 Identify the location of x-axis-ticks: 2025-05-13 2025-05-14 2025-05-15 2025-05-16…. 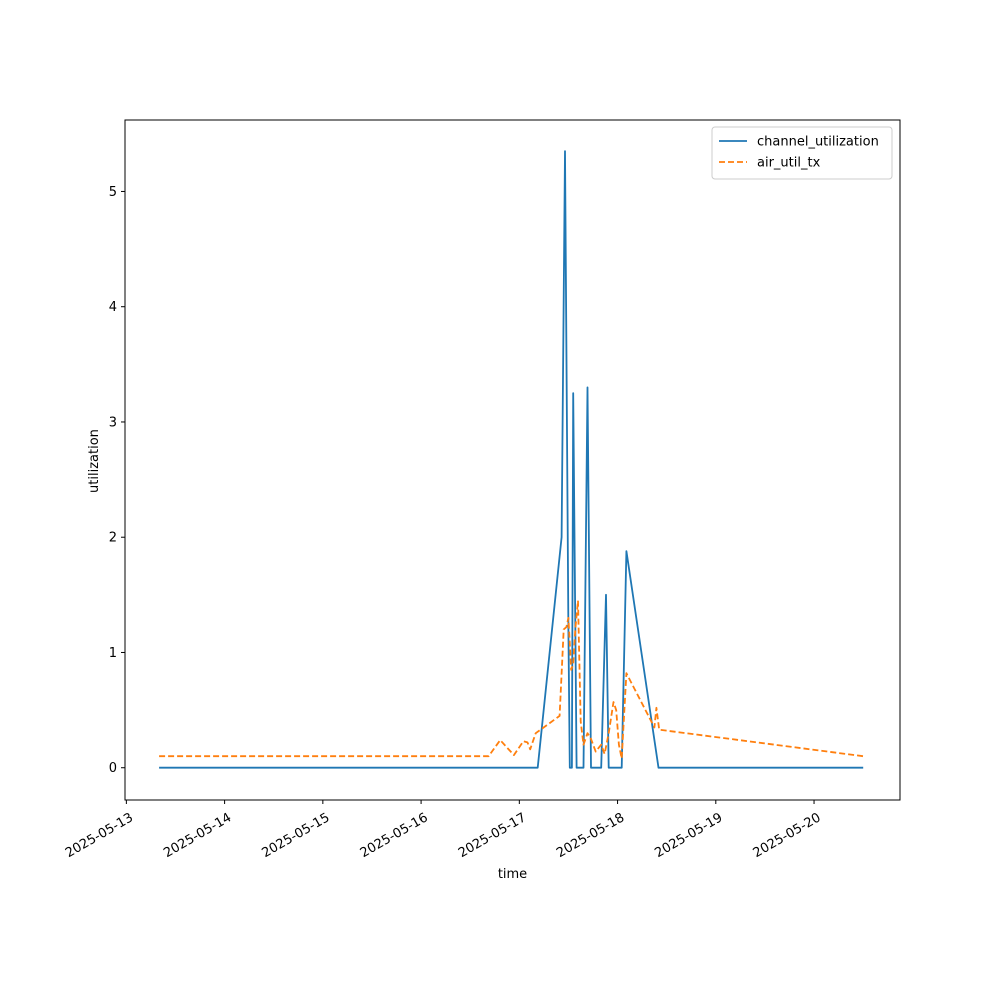
(443, 830).